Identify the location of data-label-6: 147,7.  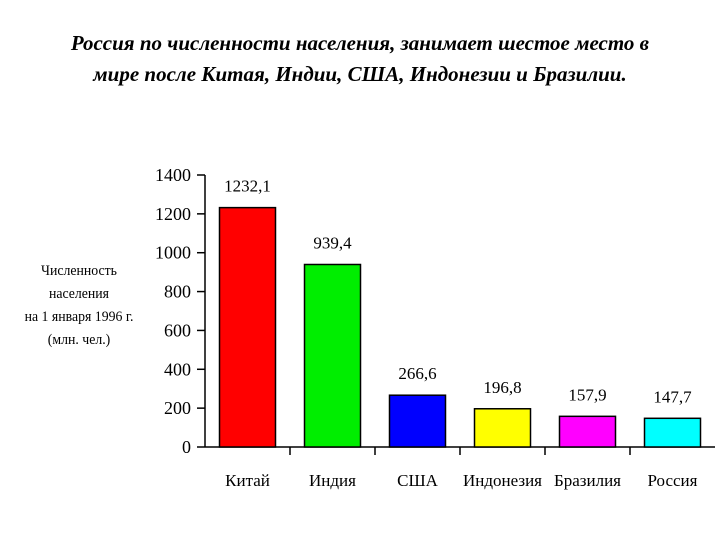
(672, 396).